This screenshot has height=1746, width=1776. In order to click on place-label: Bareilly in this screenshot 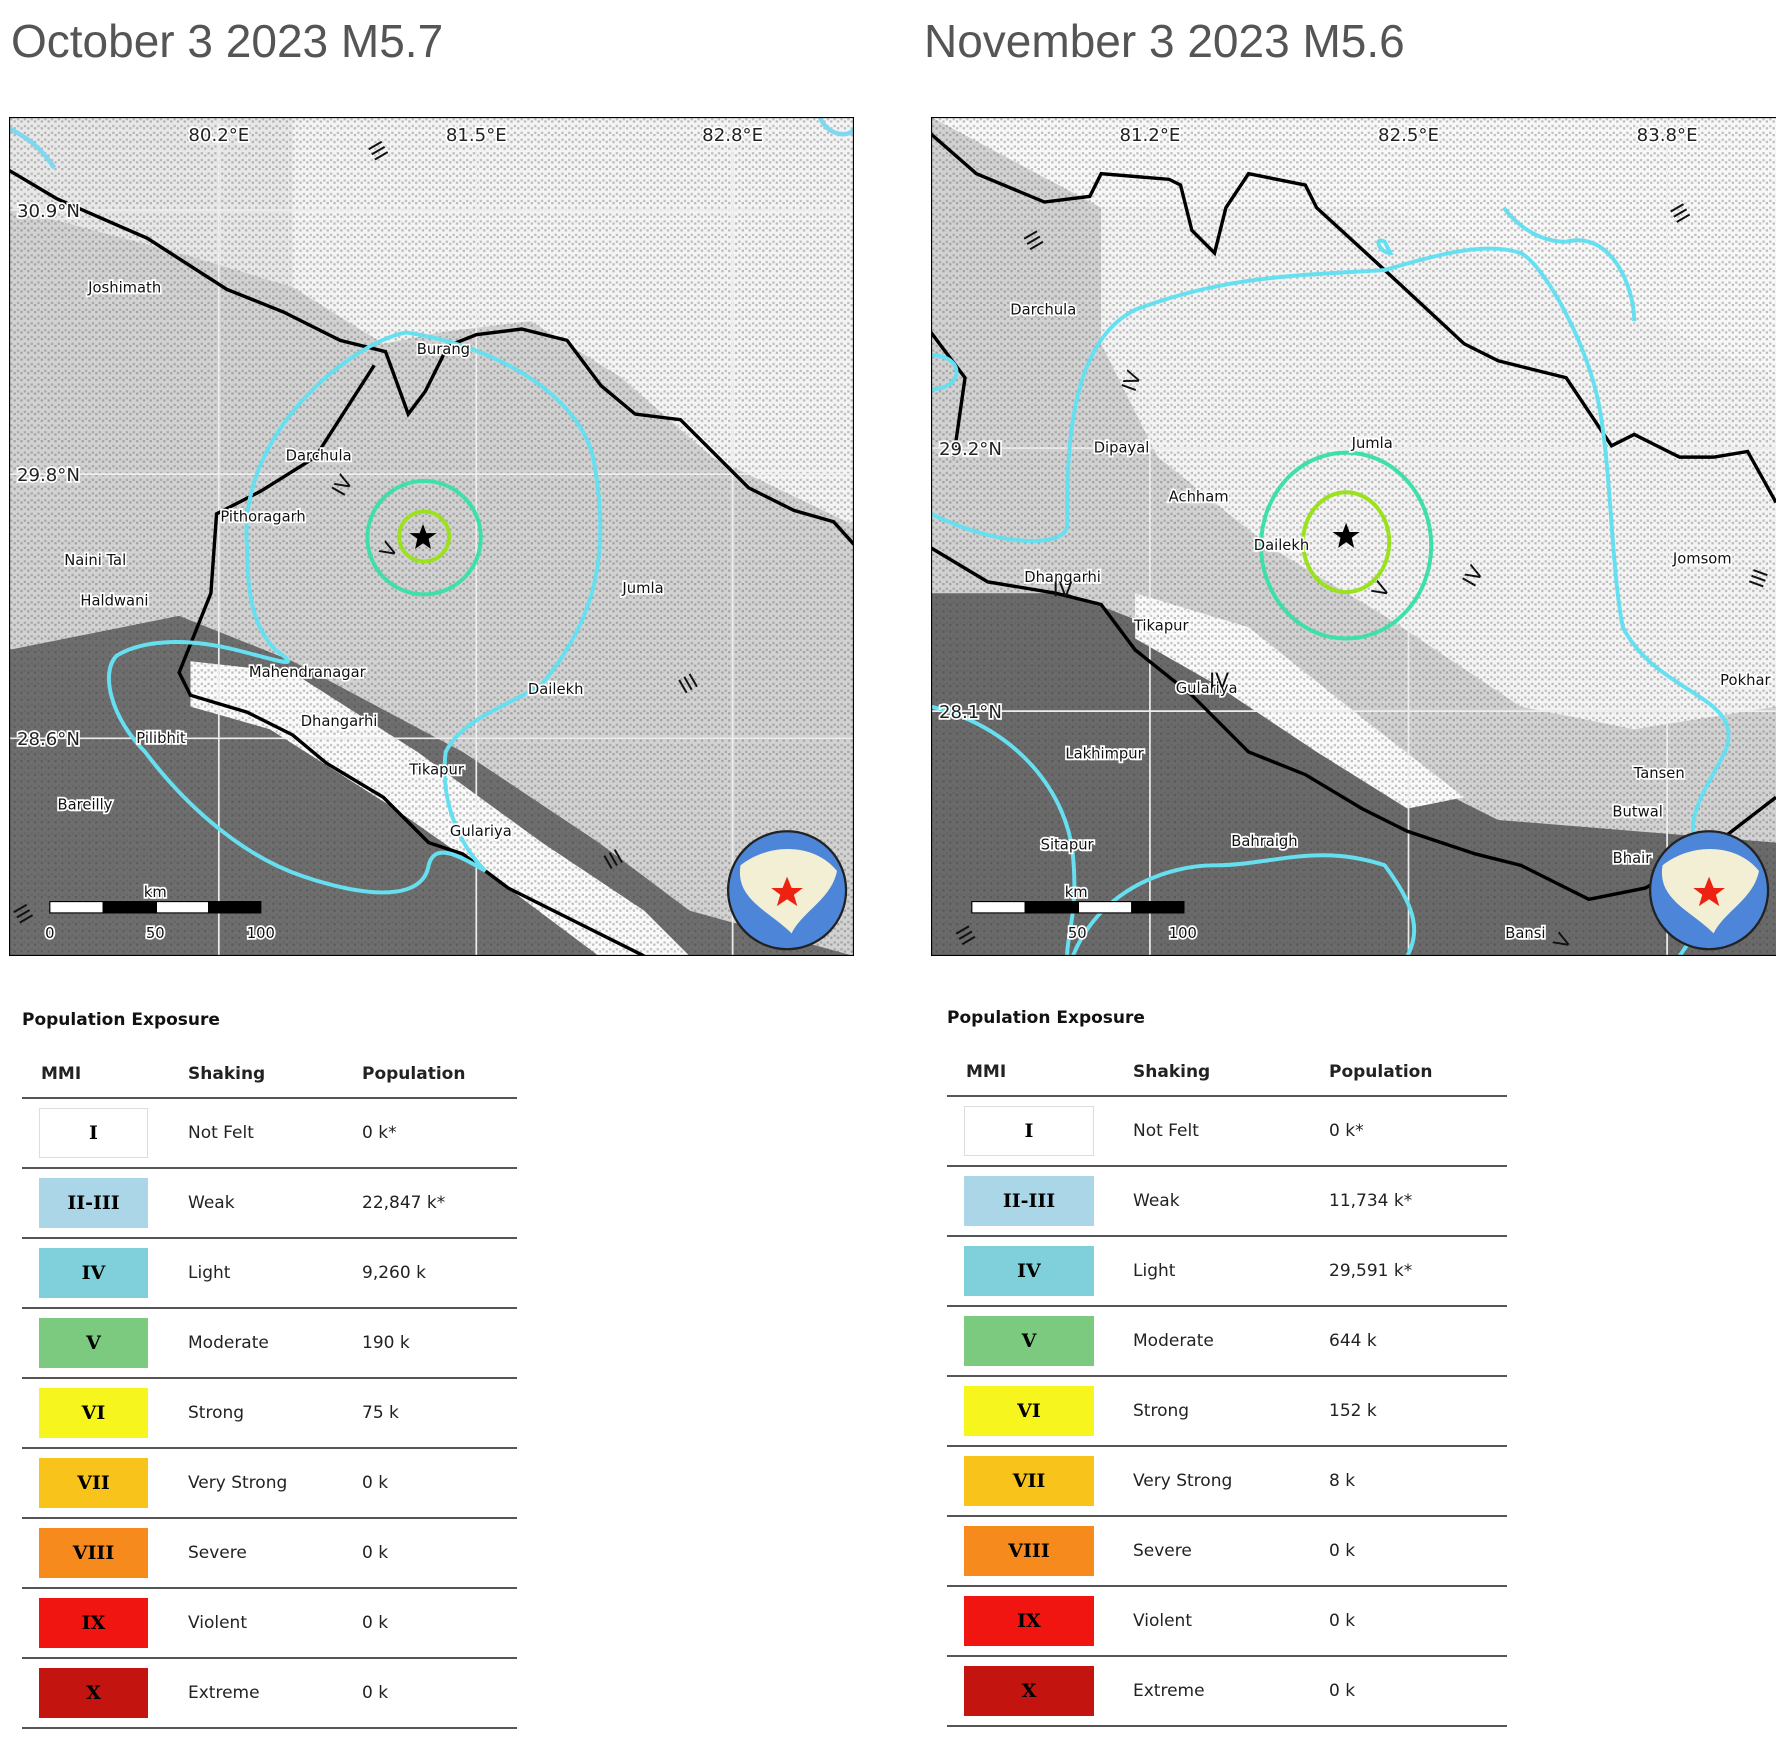, I will do `click(85, 805)`.